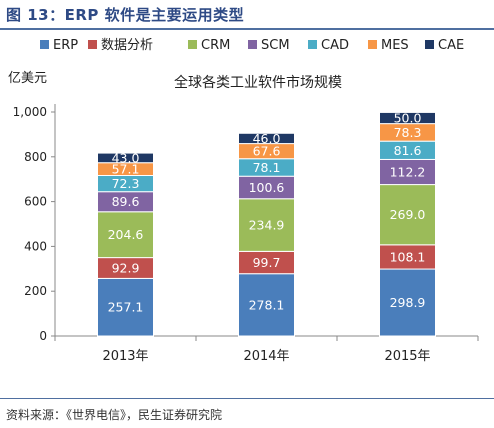 The height and width of the screenshot is (428, 494). I want to click on x-tick-label: 2013年, so click(125, 356).